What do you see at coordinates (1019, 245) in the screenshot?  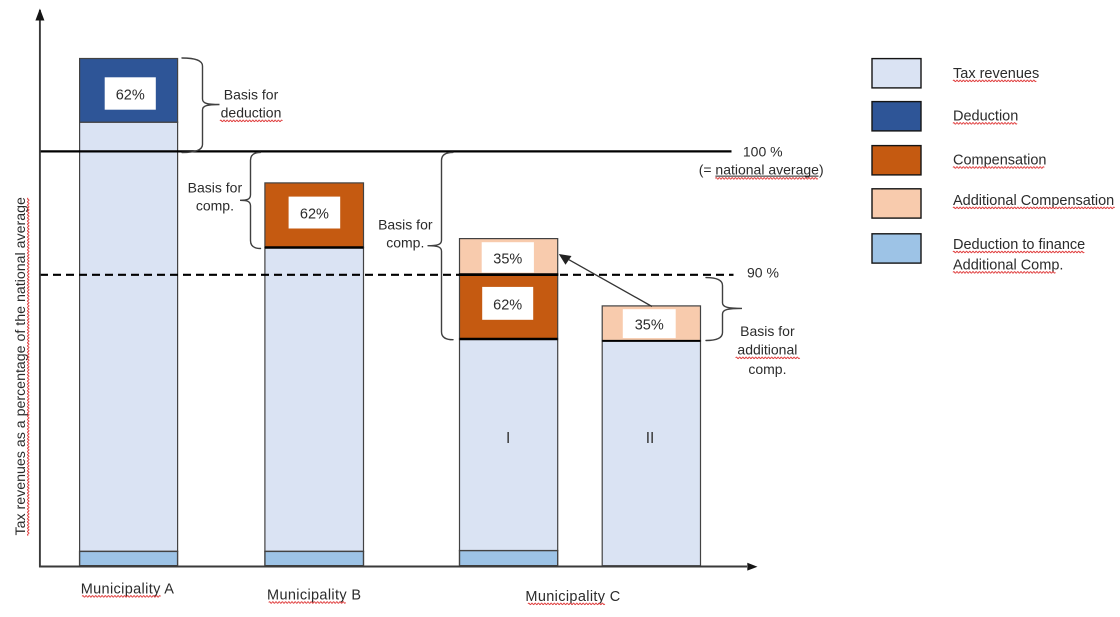 I see `svg-text: Deduction to finance` at bounding box center [1019, 245].